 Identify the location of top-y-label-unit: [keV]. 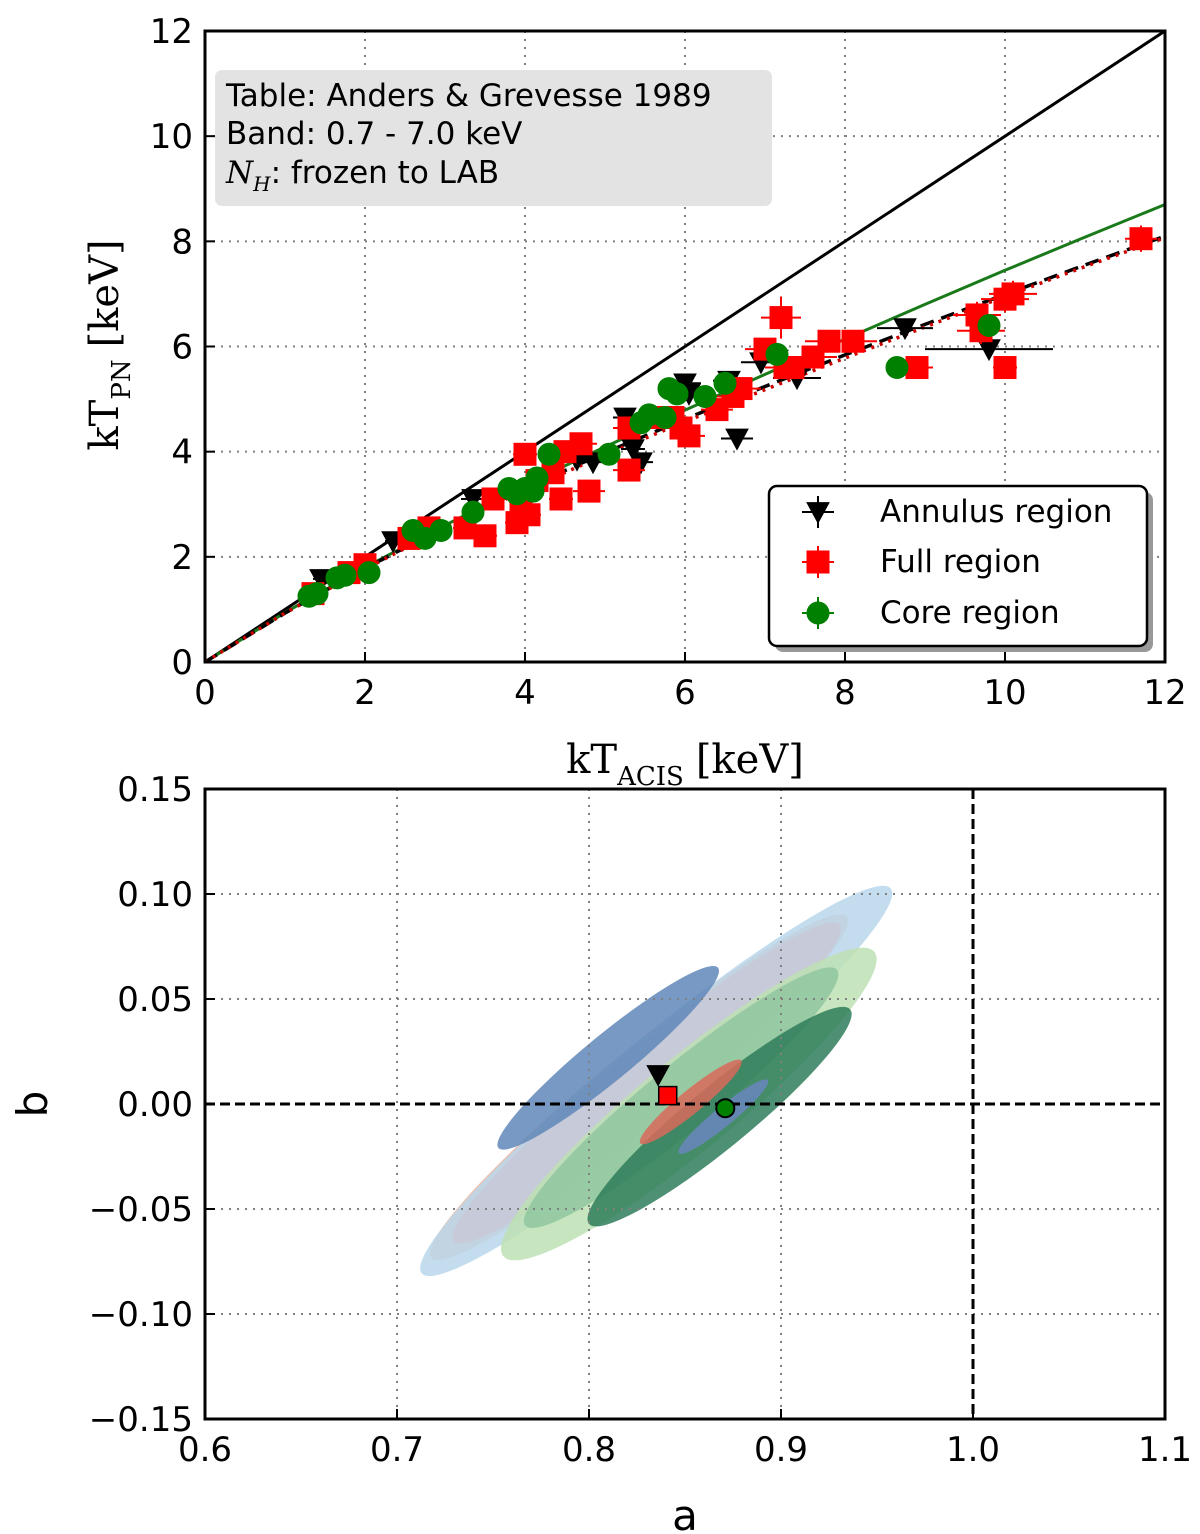
(105, 293).